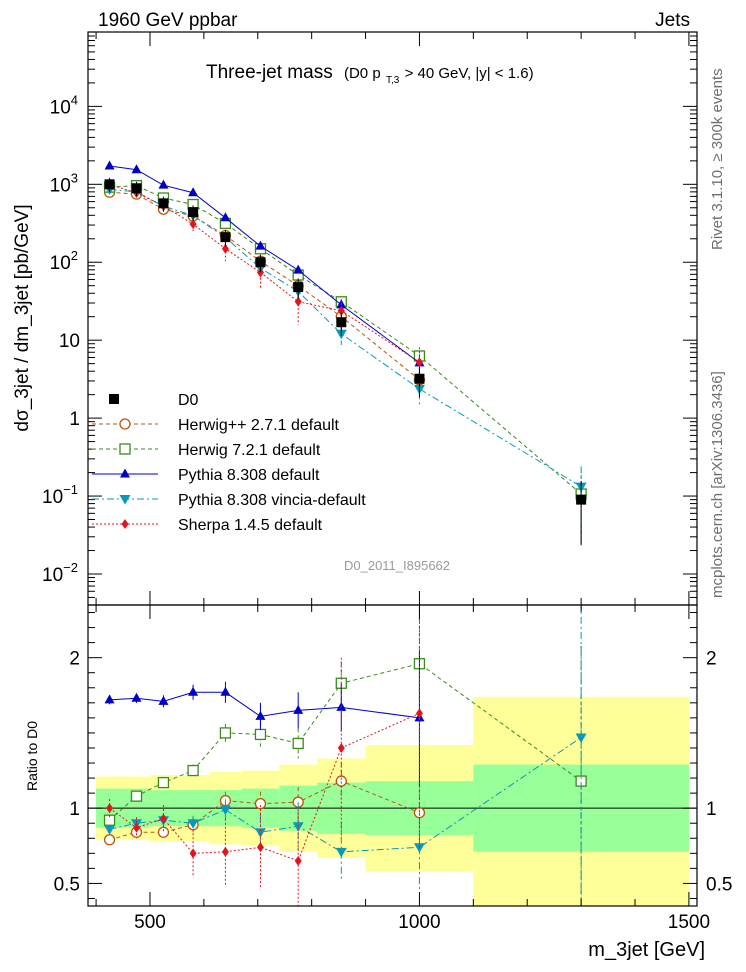 This screenshot has width=746, height=972. What do you see at coordinates (711, 659) in the screenshot?
I see `y-tick-label-lower-right: 2` at bounding box center [711, 659].